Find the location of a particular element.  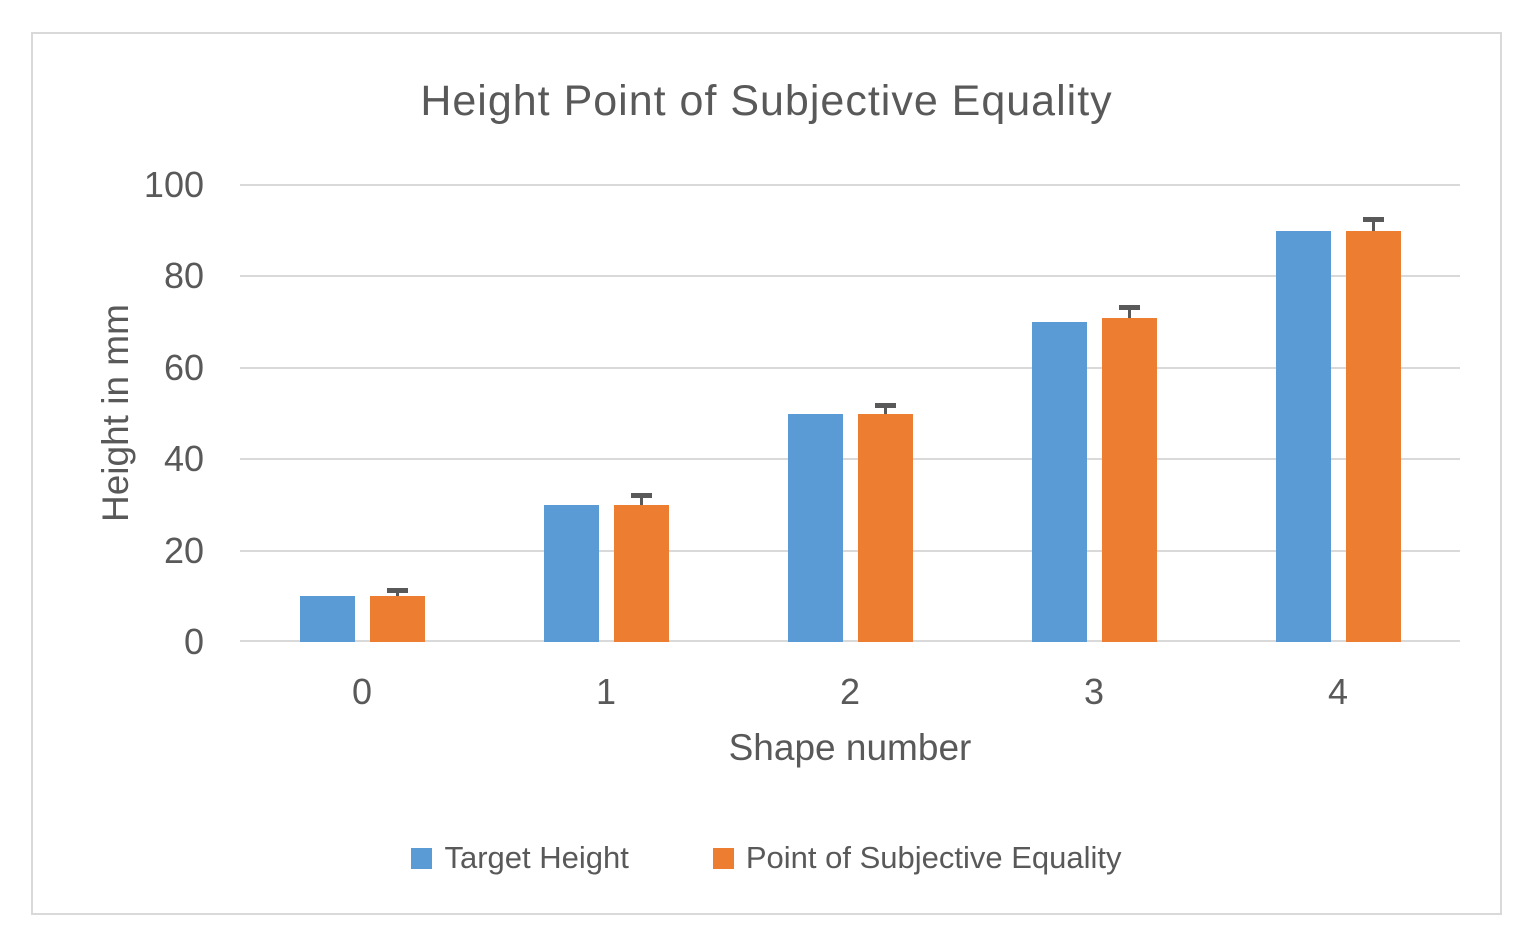

chart-title: Height Point of Subjective Equality is located at coordinates (766, 101).